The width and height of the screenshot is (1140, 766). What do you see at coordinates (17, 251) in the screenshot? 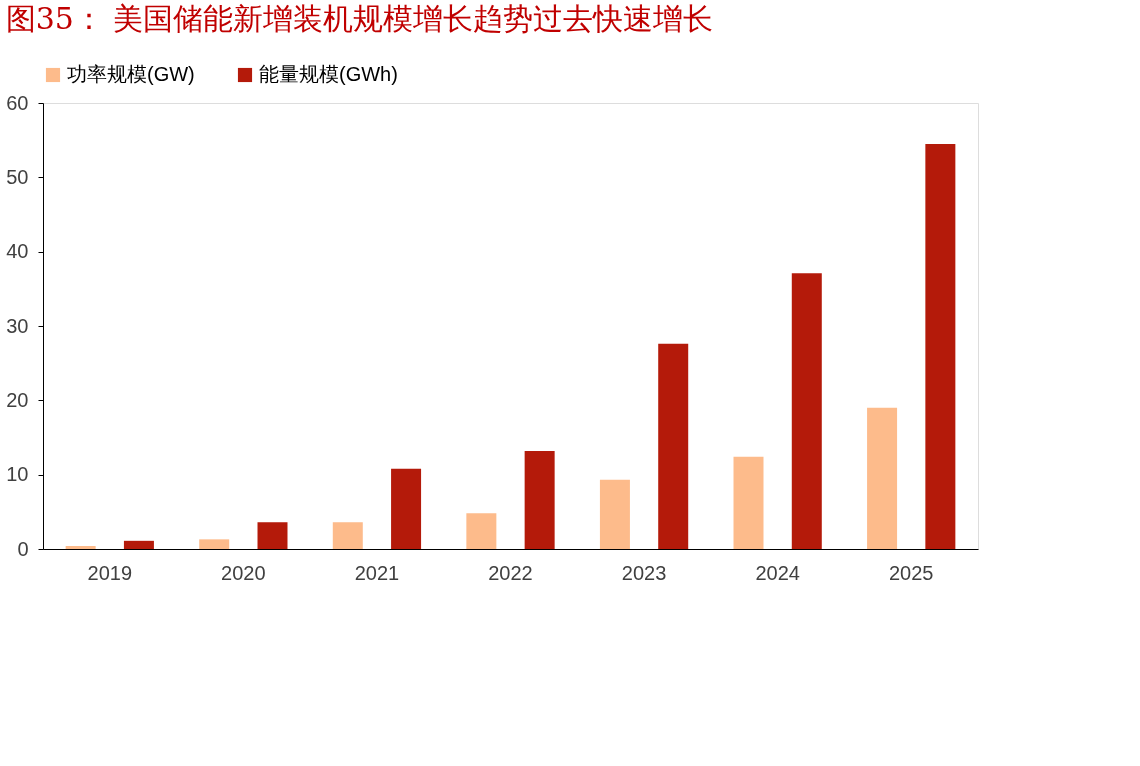
I see `y-tick-label: 40` at bounding box center [17, 251].